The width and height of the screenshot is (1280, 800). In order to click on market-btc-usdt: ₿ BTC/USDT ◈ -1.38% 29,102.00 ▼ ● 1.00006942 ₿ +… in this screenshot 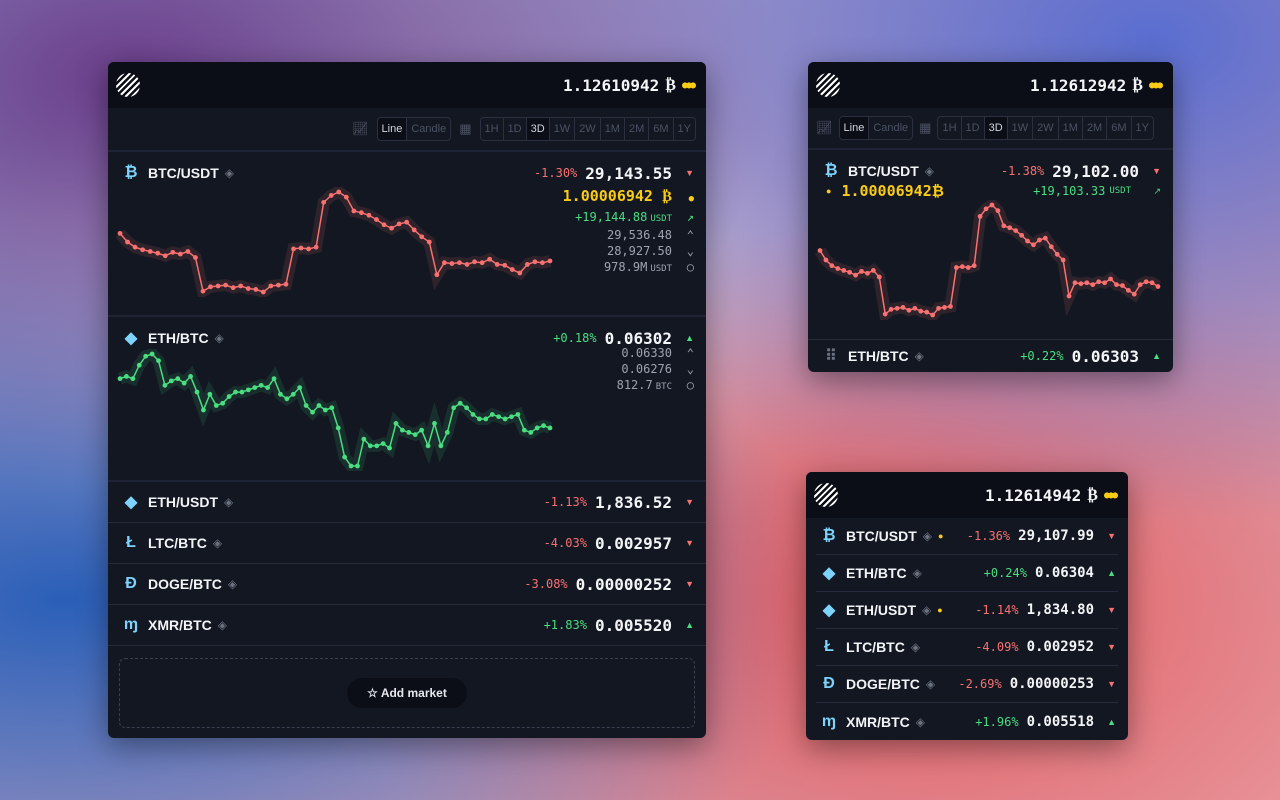, I will do `click(990, 245)`.